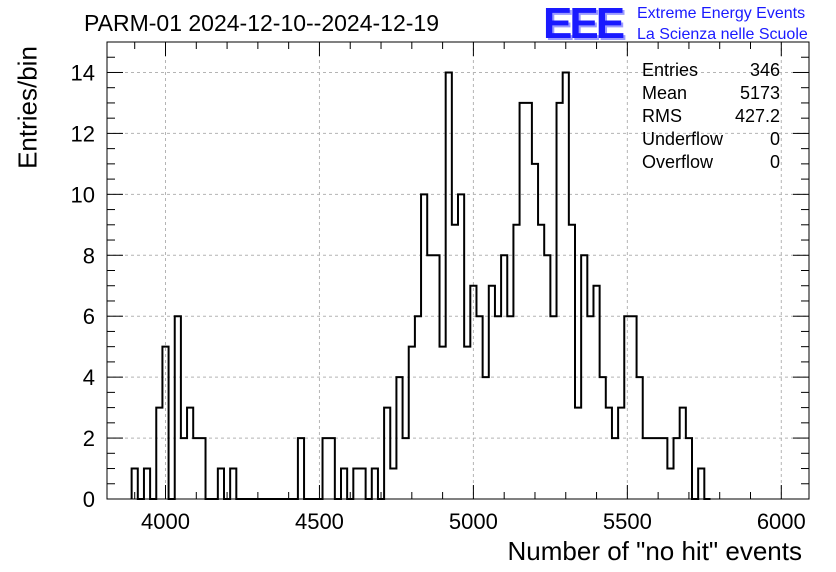 The image size is (836, 572). I want to click on stat-rms: RMS 427.2, so click(711, 116).